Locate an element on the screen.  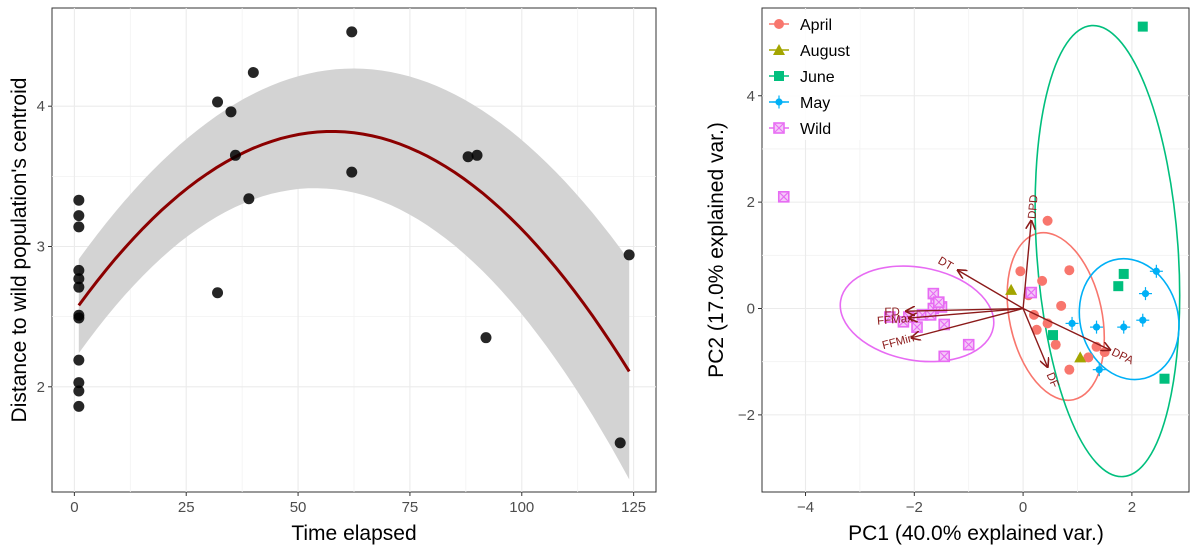
x-tick-label: 75 is located at coordinates (410, 507).